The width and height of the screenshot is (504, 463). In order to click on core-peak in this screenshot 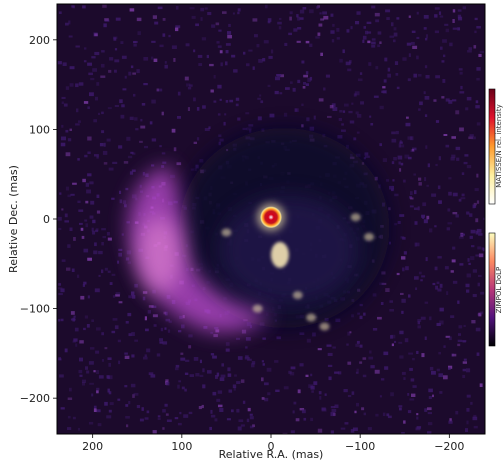, I will do `click(271, 217)`.